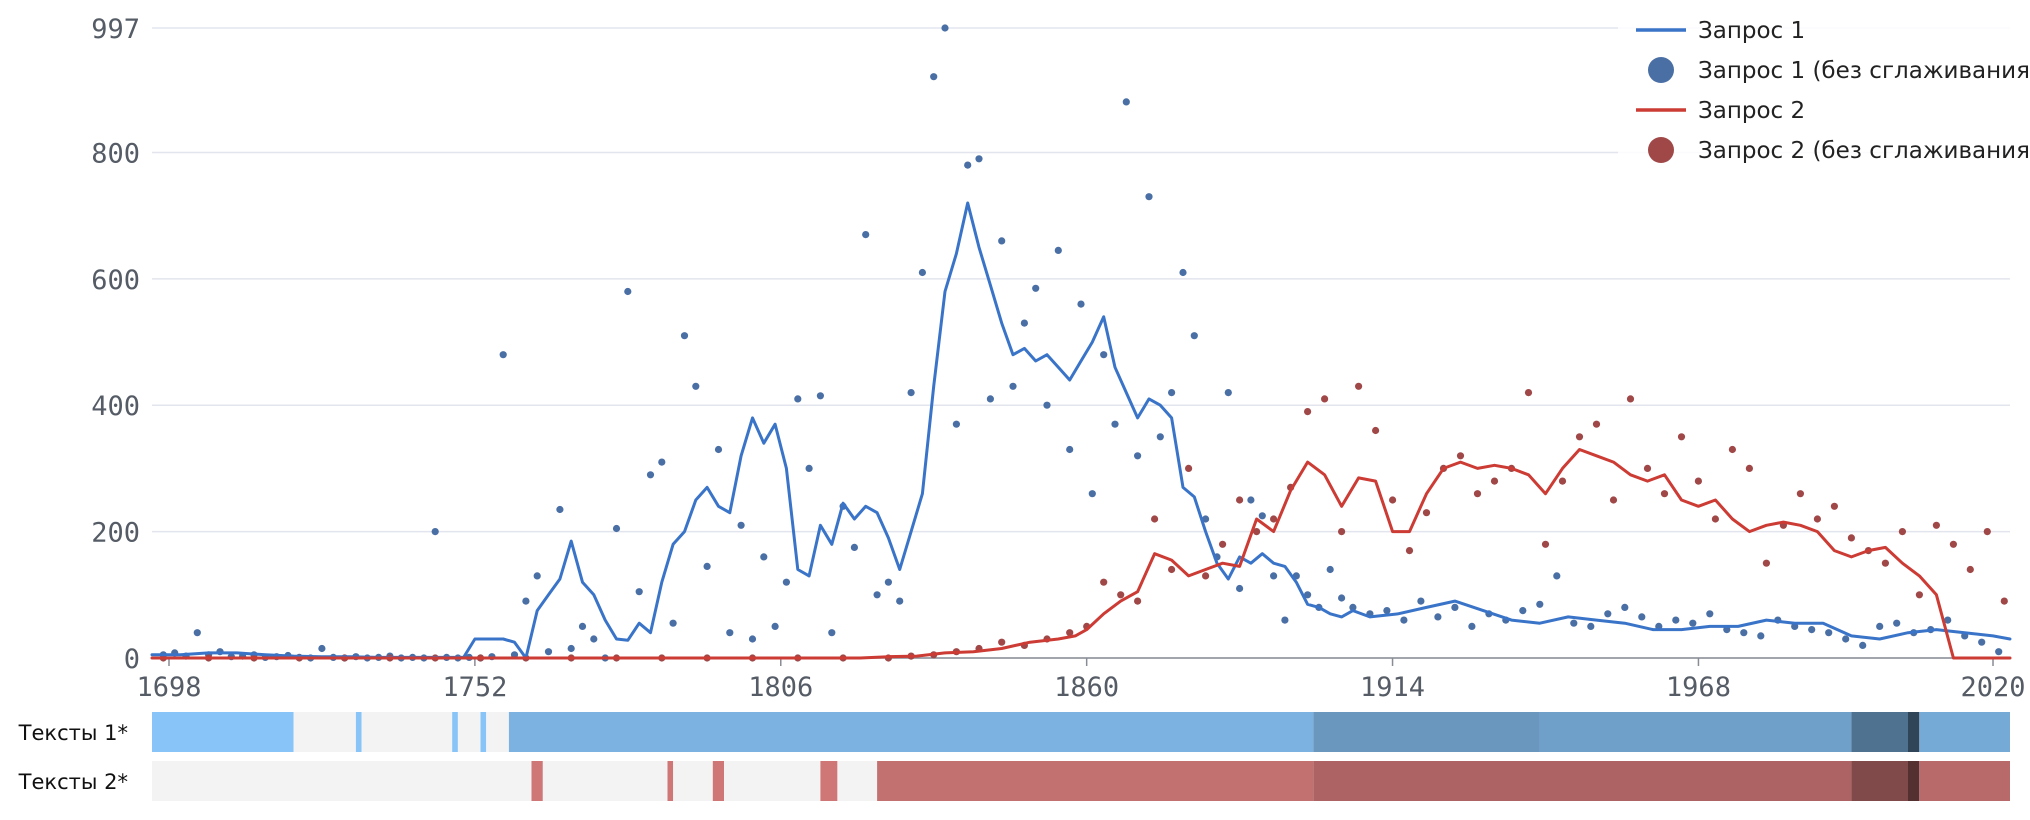  I want to click on legend-item: Запрос 1 (без сглаживания), so click(1839, 70).